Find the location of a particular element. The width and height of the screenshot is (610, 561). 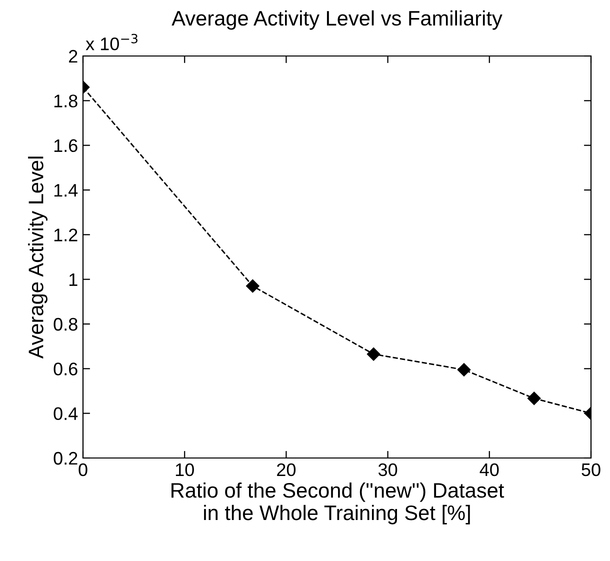

y-tick-label: 0.8 is located at coordinates (66, 324).